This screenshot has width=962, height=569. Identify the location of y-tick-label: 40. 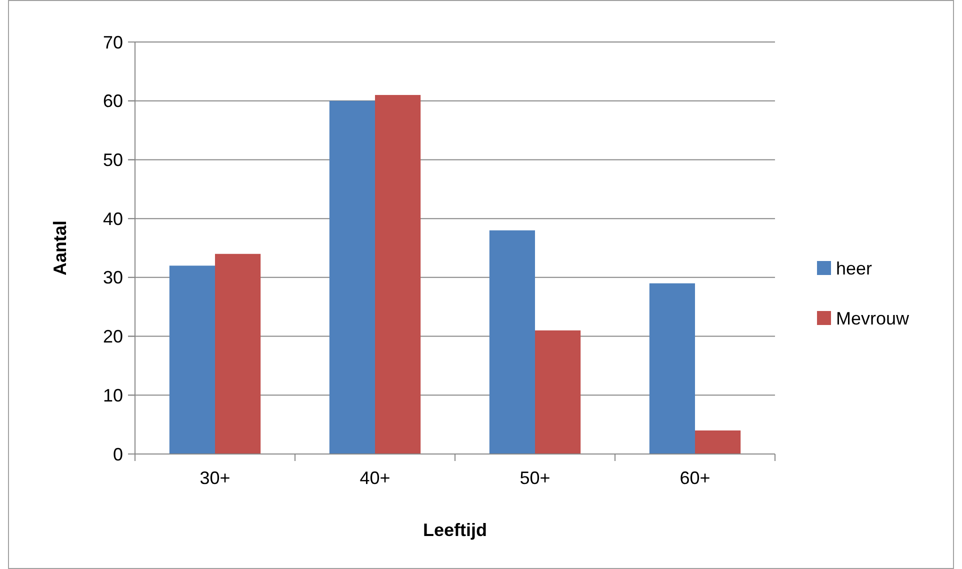
(112, 218).